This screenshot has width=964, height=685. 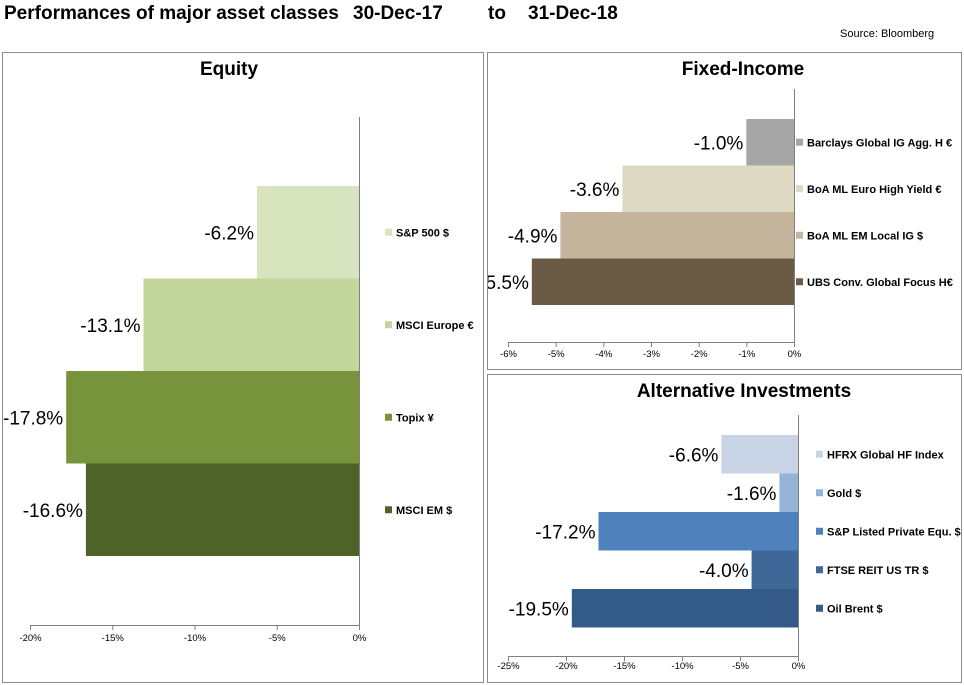 What do you see at coordinates (603, 354) in the screenshot?
I see `fixed-income-x-tick-label: -4%` at bounding box center [603, 354].